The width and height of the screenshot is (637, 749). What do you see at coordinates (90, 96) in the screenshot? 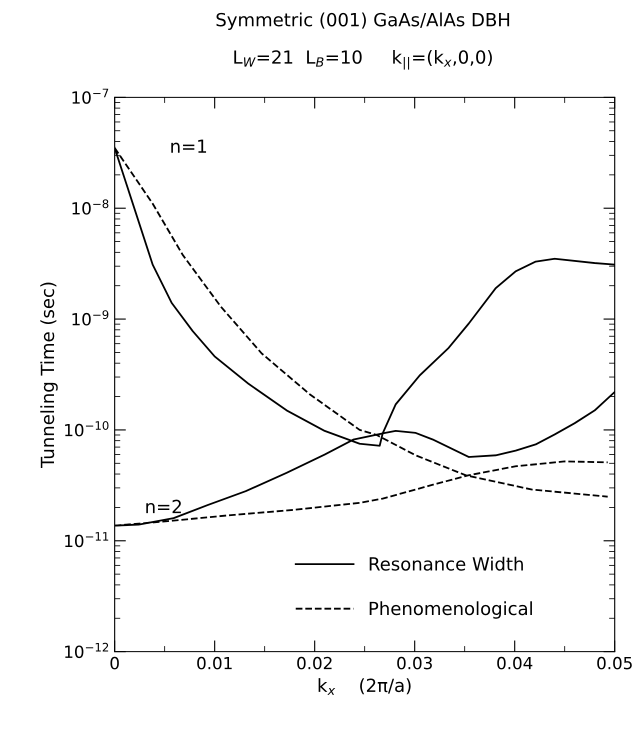
I see `y-tick-label: 10$^{−7}$` at bounding box center [90, 96].